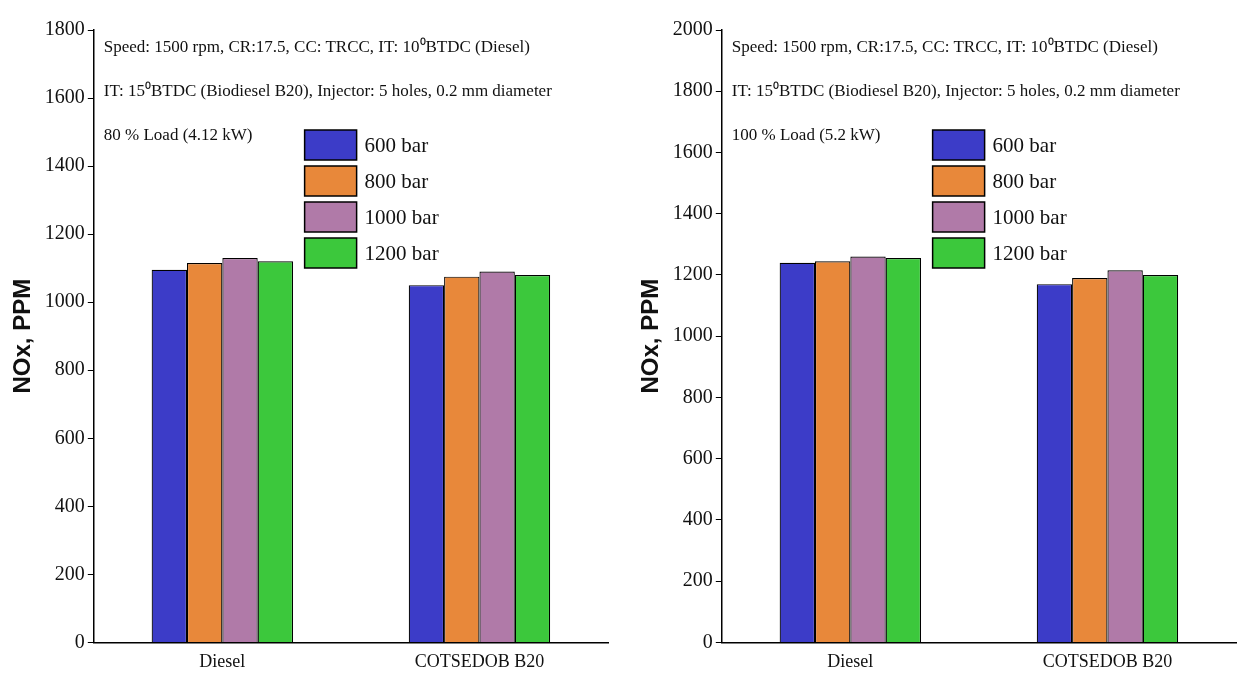  Describe the element at coordinates (692, 28) in the screenshot. I see `y-tick-label: 2000` at that location.